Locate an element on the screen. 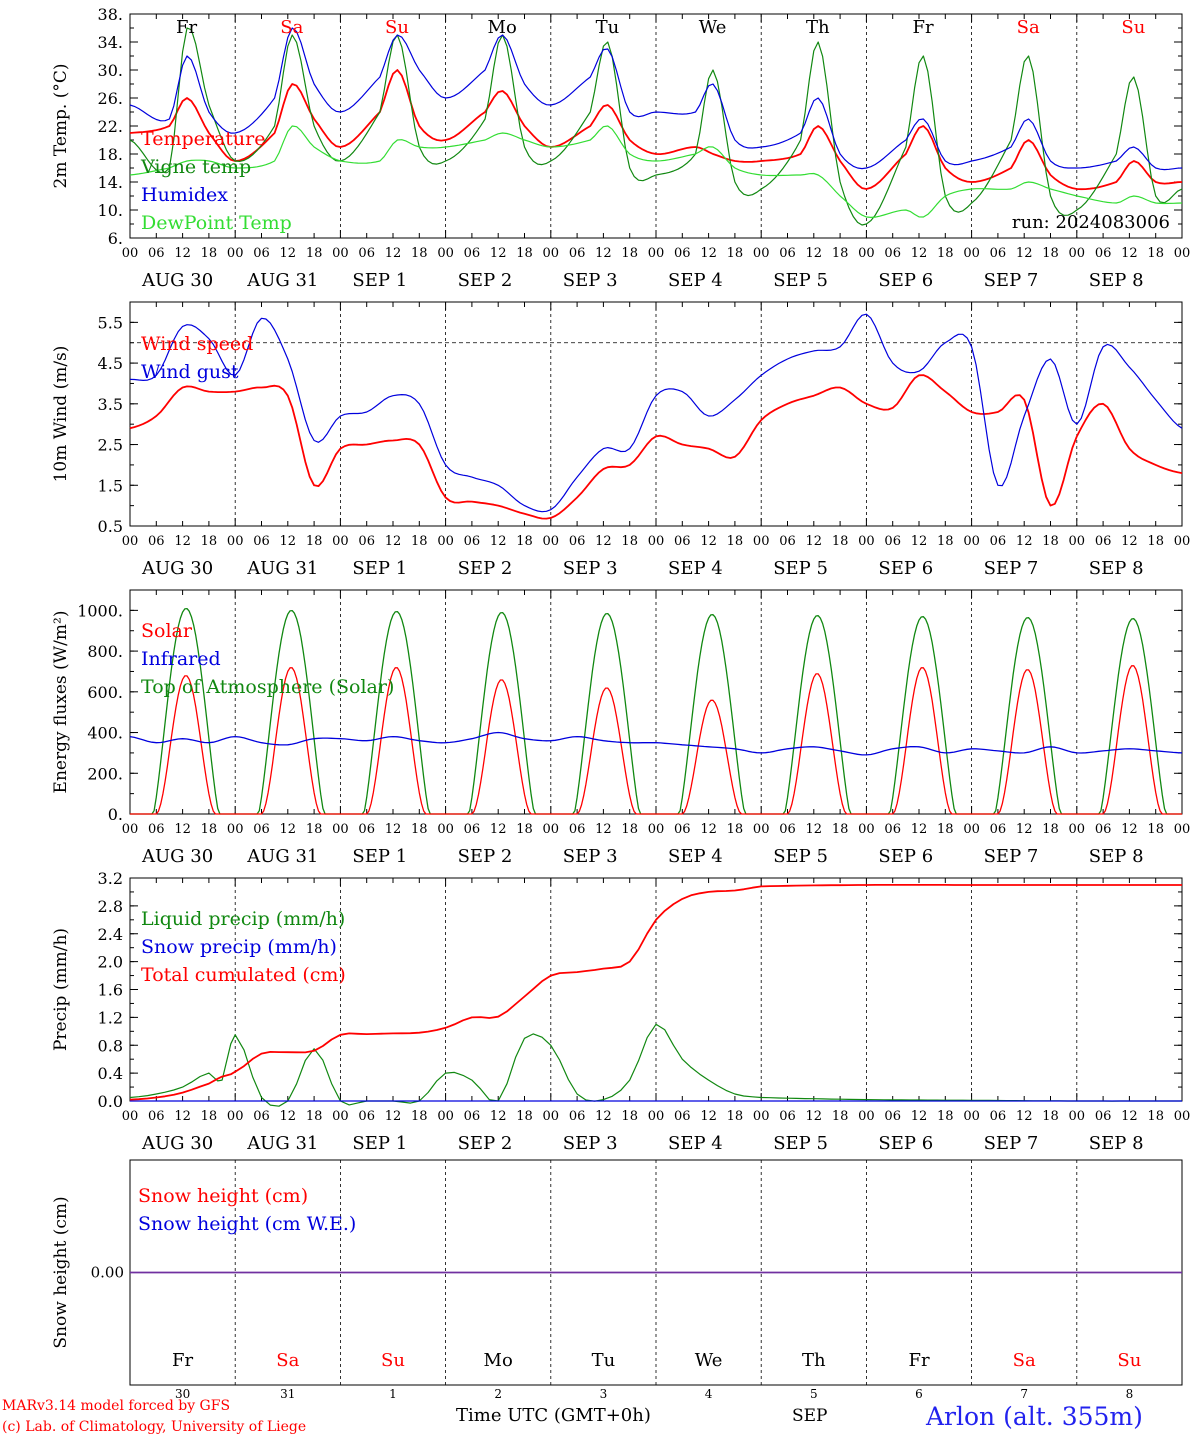  series-line-wind-gust is located at coordinates (656, 413).